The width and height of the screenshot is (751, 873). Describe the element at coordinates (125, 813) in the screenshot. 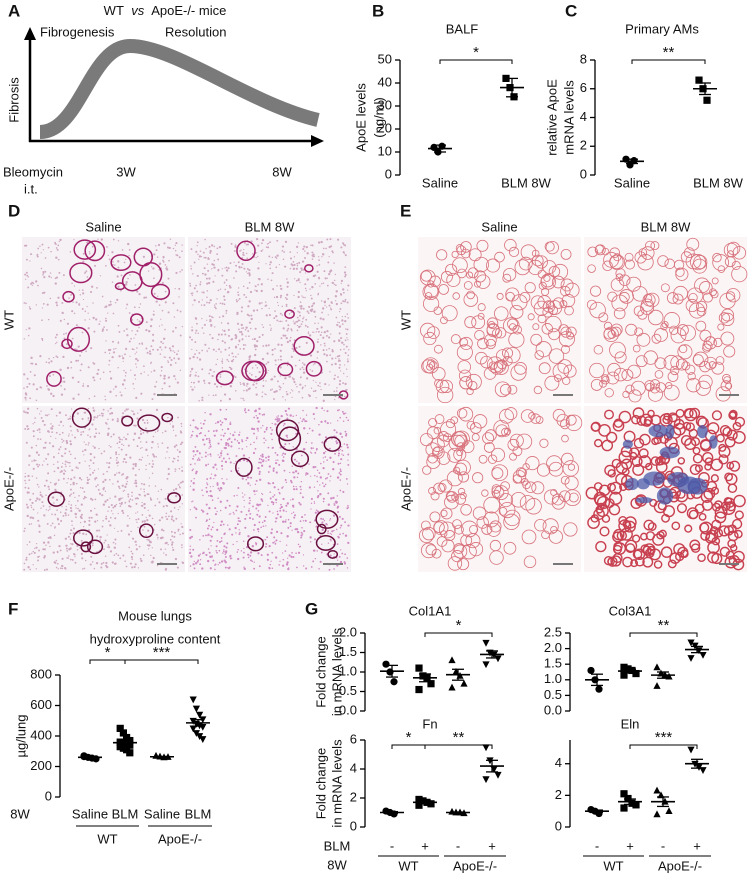

I see `x-tick-label: BLM` at that location.